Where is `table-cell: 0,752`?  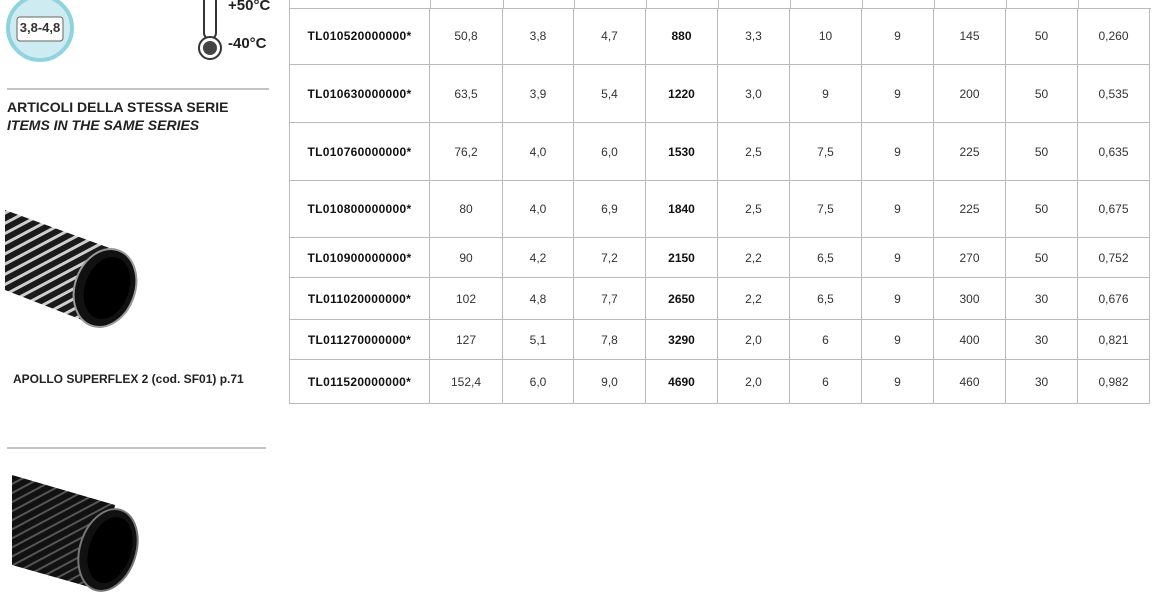 table-cell: 0,752 is located at coordinates (1114, 258).